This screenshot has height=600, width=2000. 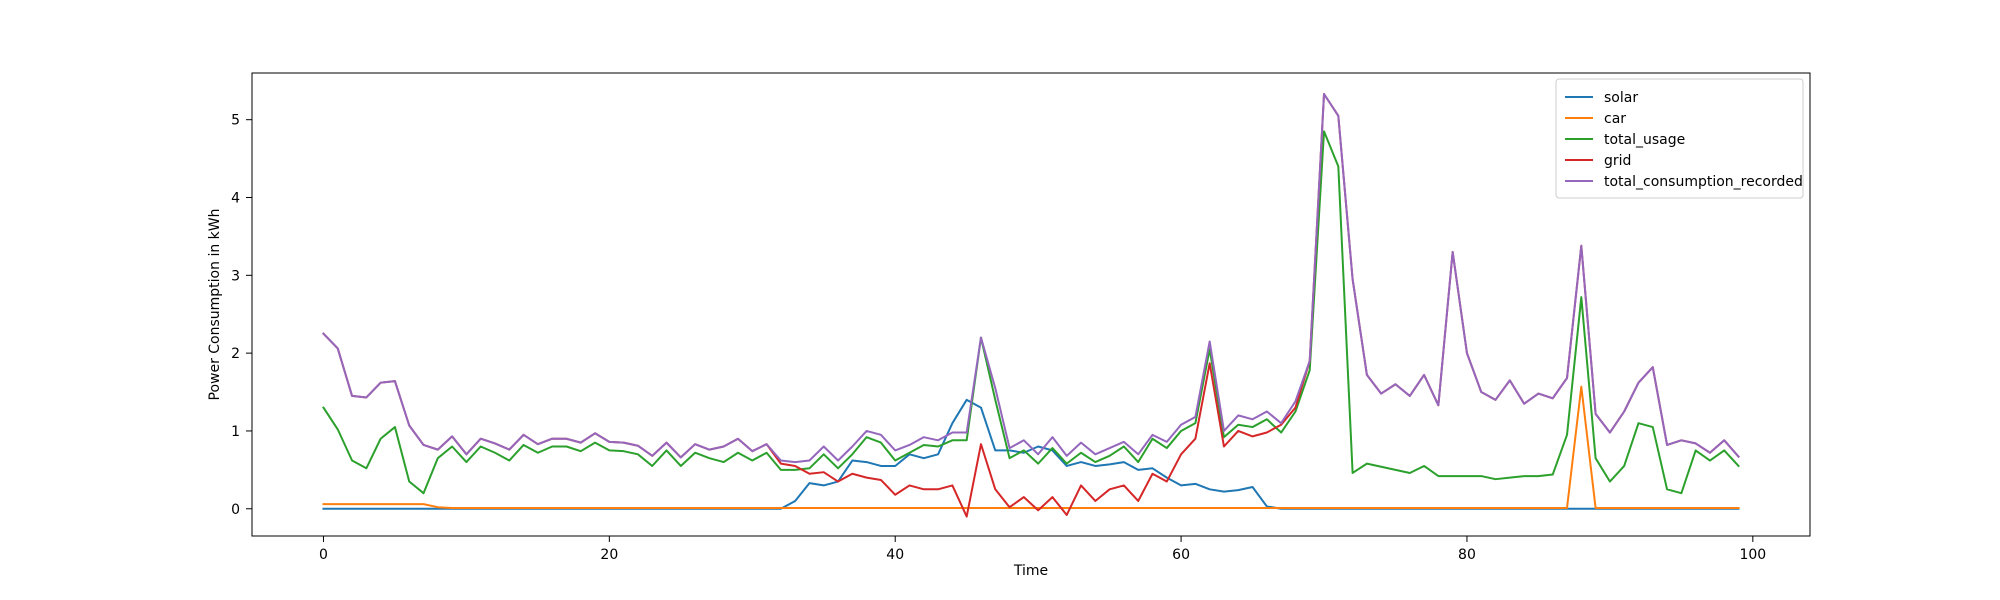 I want to click on series-line-car, so click(x=1031, y=447).